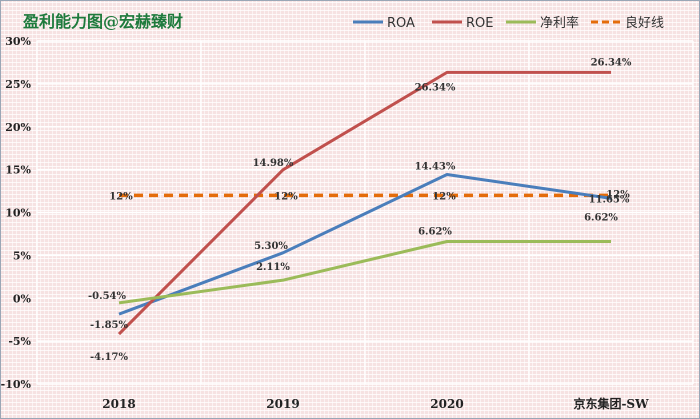  I want to click on data-label: -0.54%, so click(107, 296).